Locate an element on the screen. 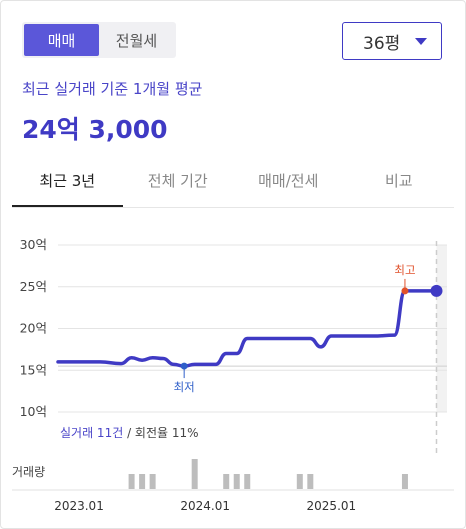  x-tick-label: 2025.01 is located at coordinates (332, 506).